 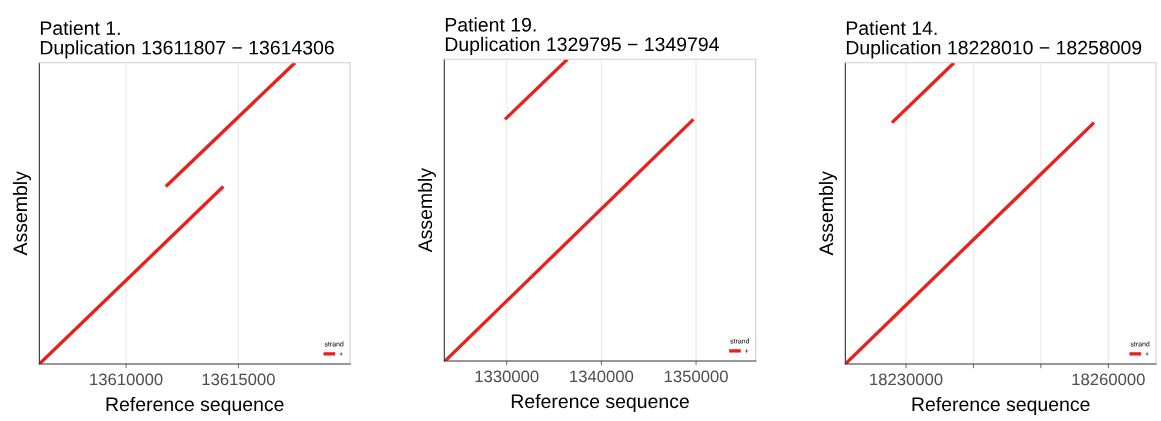 I want to click on chart-title: Patient 14. Duplication 18228010 − 18258009, so click(x=994, y=39).